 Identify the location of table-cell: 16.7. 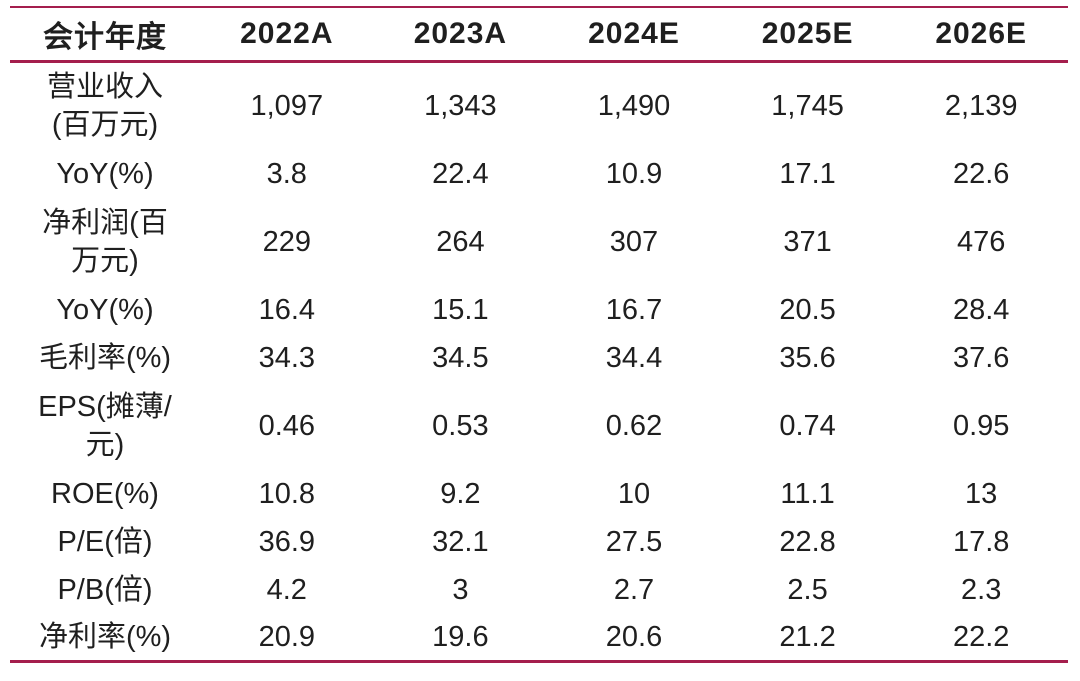
(634, 309).